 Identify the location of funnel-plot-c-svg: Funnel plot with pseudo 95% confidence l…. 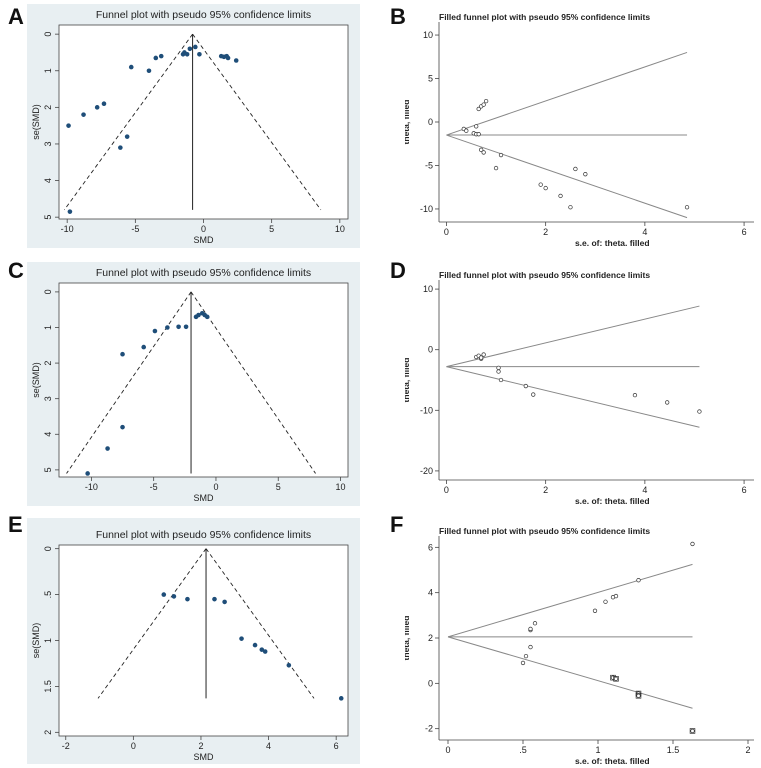
(193, 384).